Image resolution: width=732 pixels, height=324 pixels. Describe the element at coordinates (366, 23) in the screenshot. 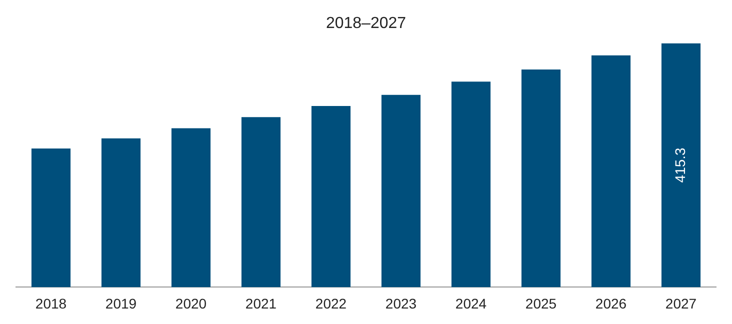

I see `chart-title: 2018–2027` at that location.